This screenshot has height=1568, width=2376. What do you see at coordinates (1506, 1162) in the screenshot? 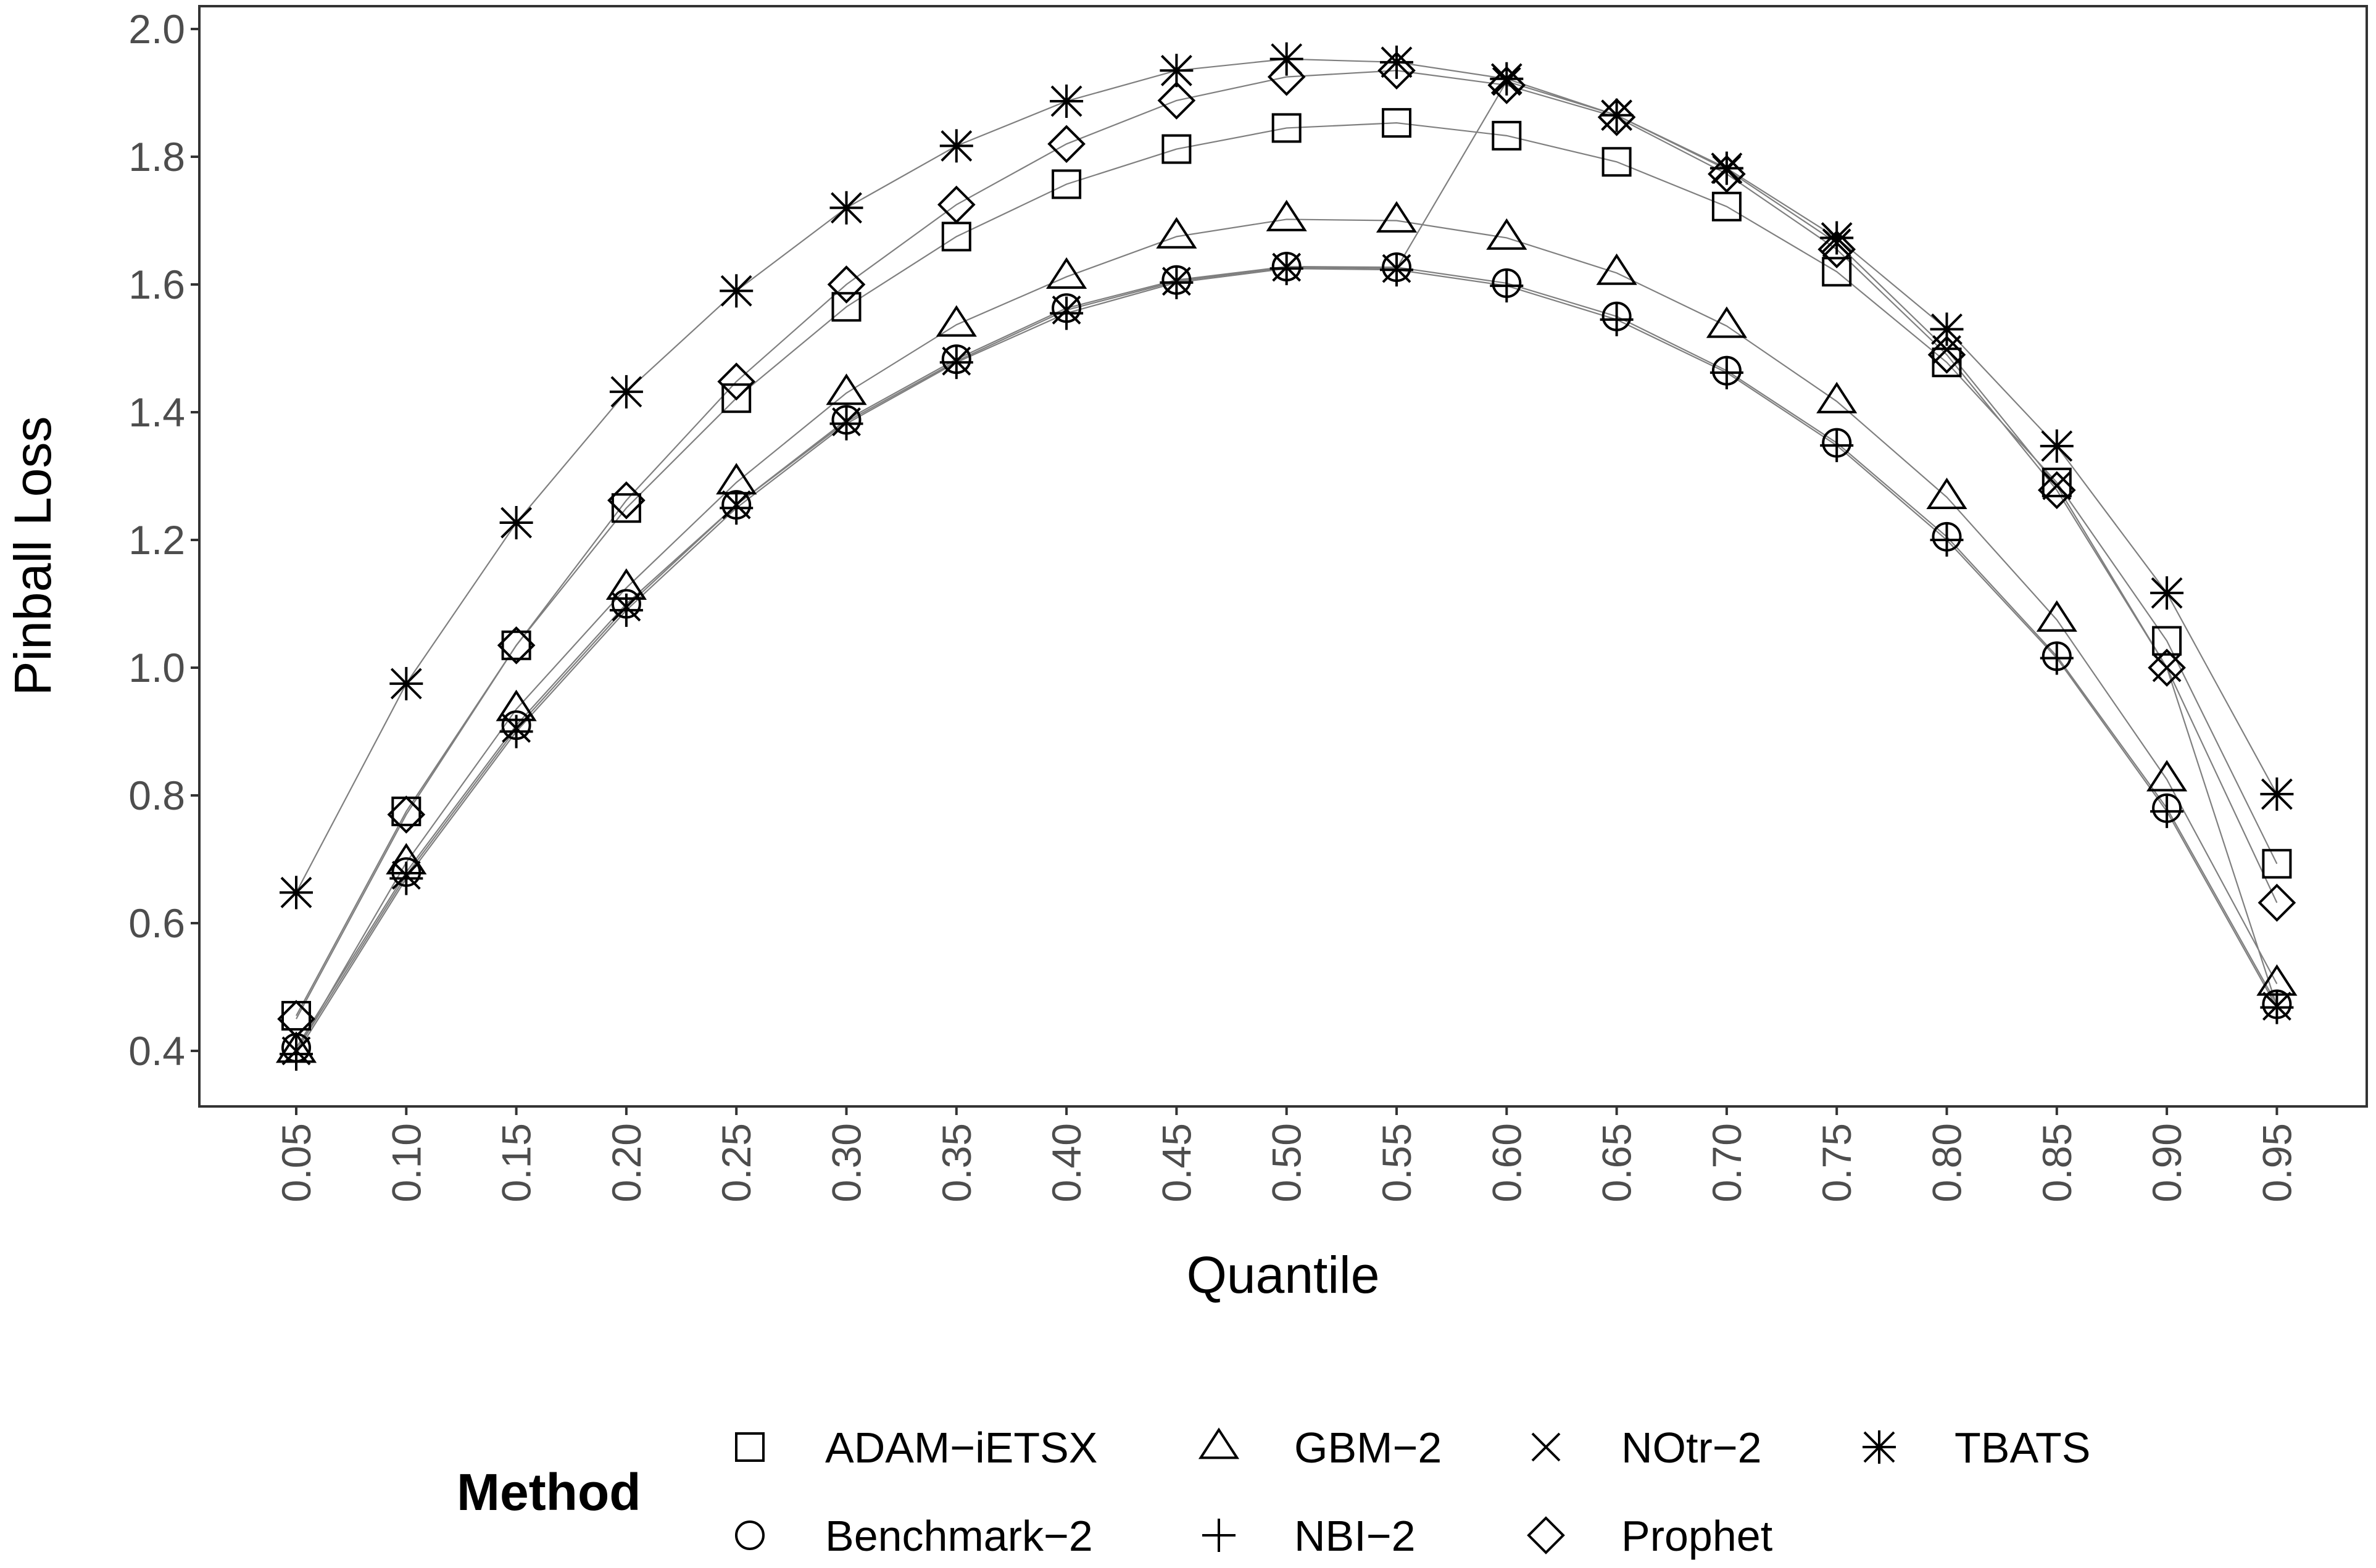
I see `x-tick-label: 0.60` at bounding box center [1506, 1162].